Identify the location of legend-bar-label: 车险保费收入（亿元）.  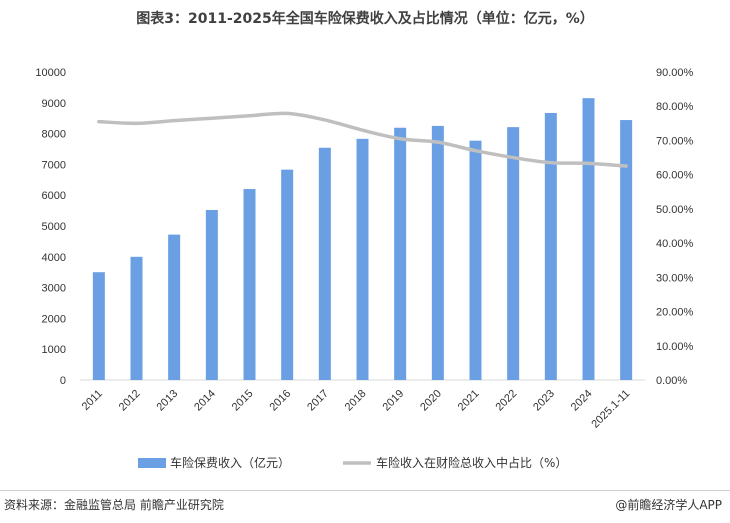
(230, 462).